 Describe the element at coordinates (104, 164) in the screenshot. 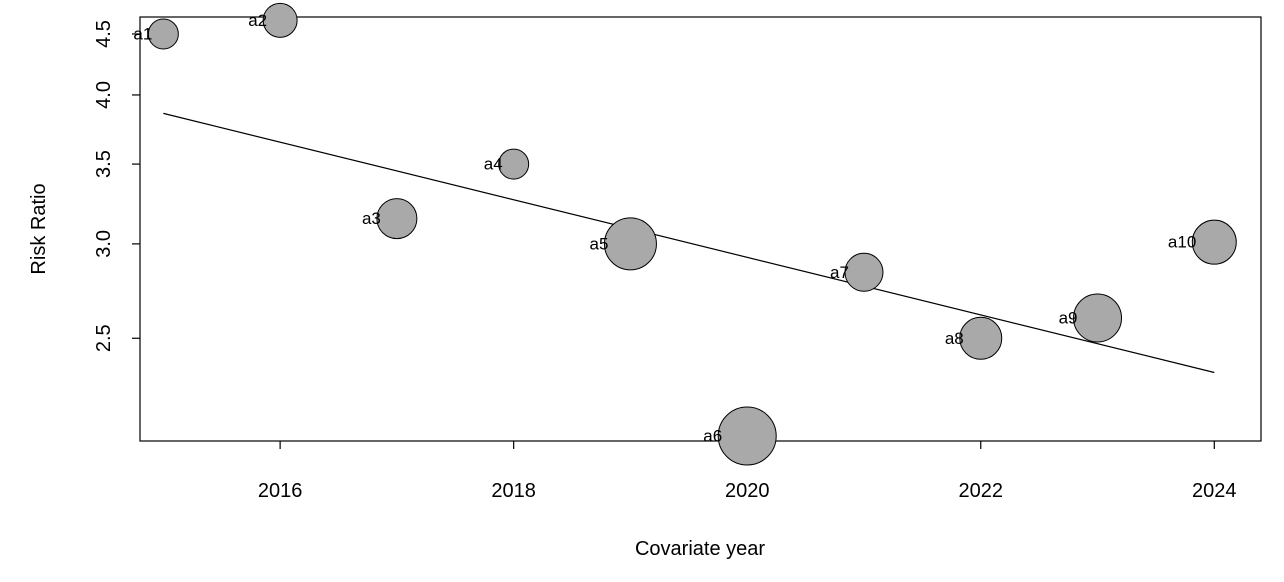

I see `y-tick-label: 3.5` at that location.